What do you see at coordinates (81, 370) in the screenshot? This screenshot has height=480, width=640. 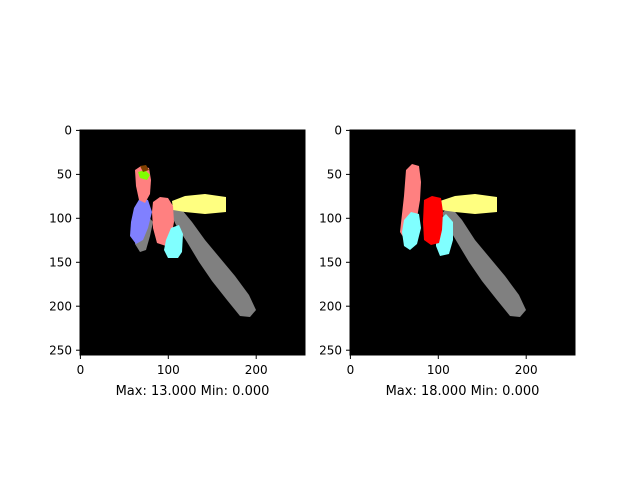 I see `left-x-tick-label: 0` at bounding box center [81, 370].